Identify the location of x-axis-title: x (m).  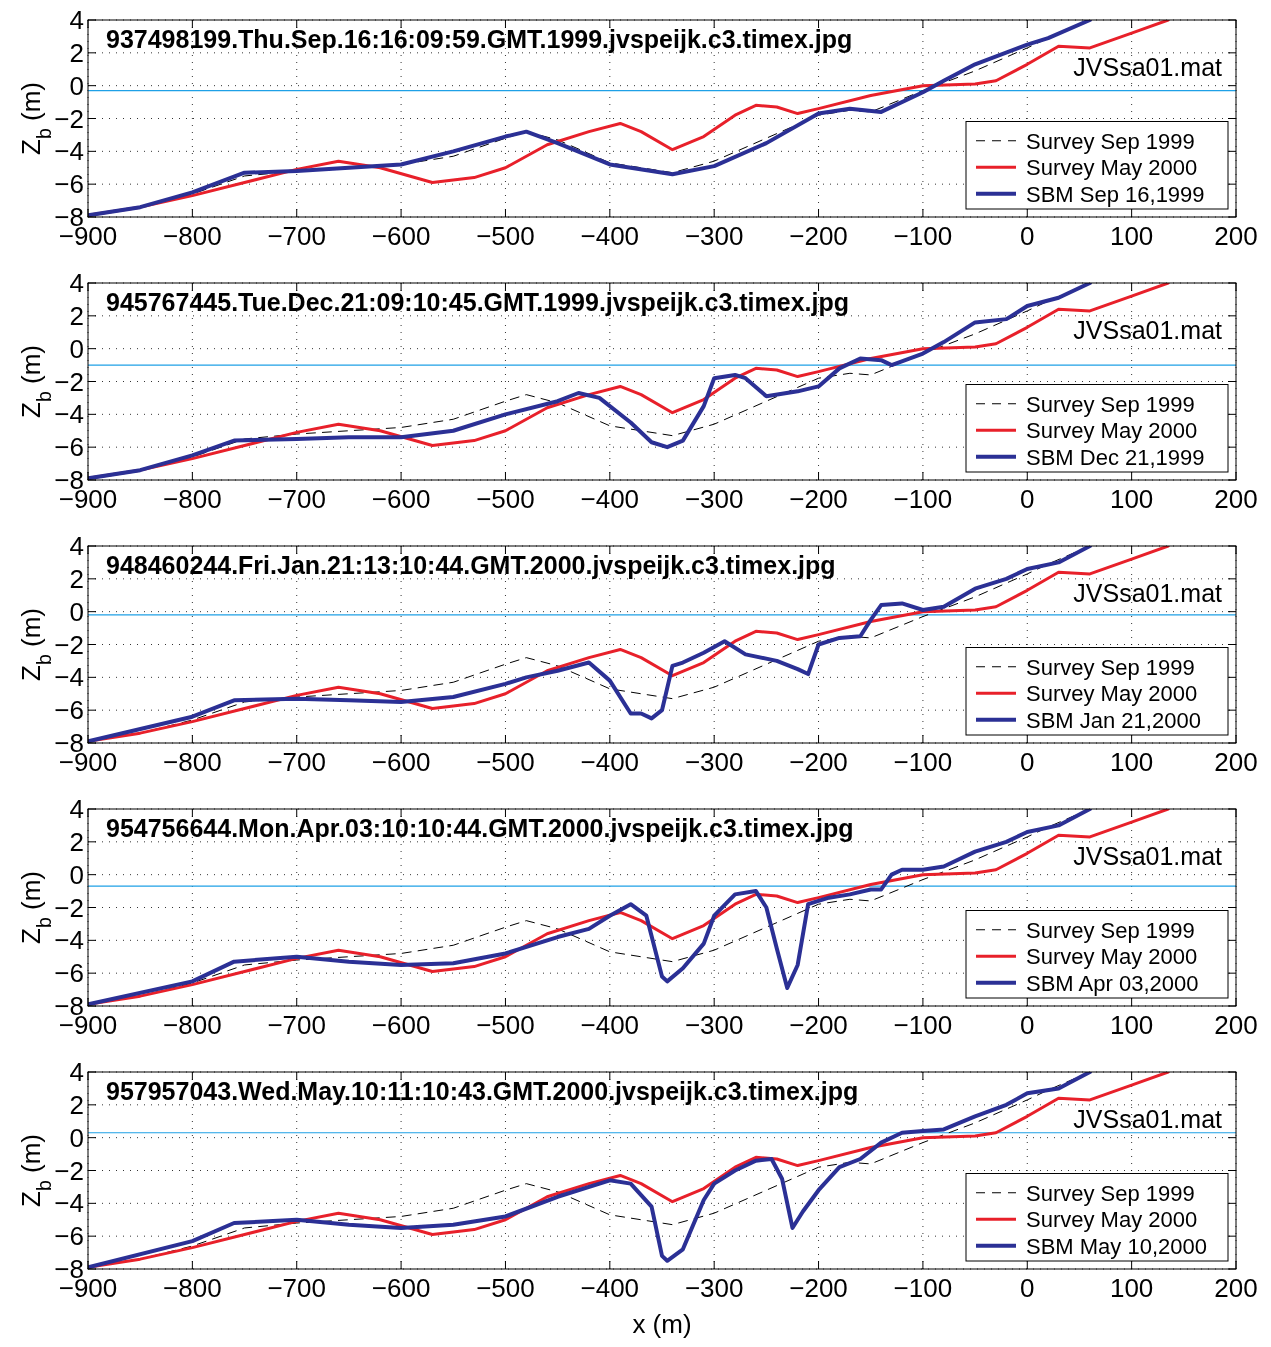
(662, 1324).